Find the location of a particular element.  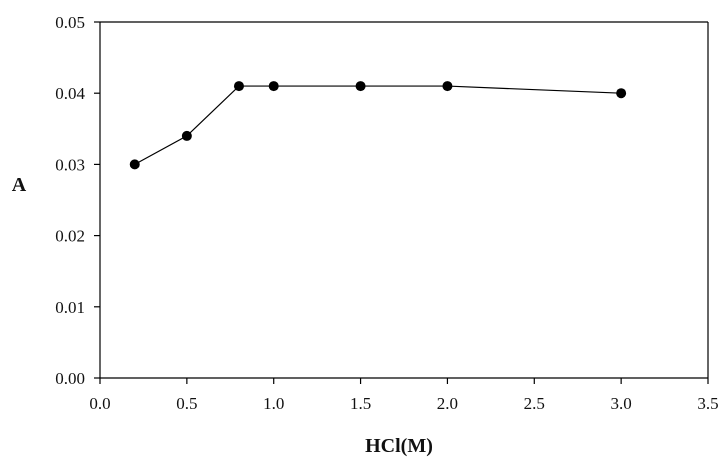

y-axis-title: A is located at coordinates (19, 185).